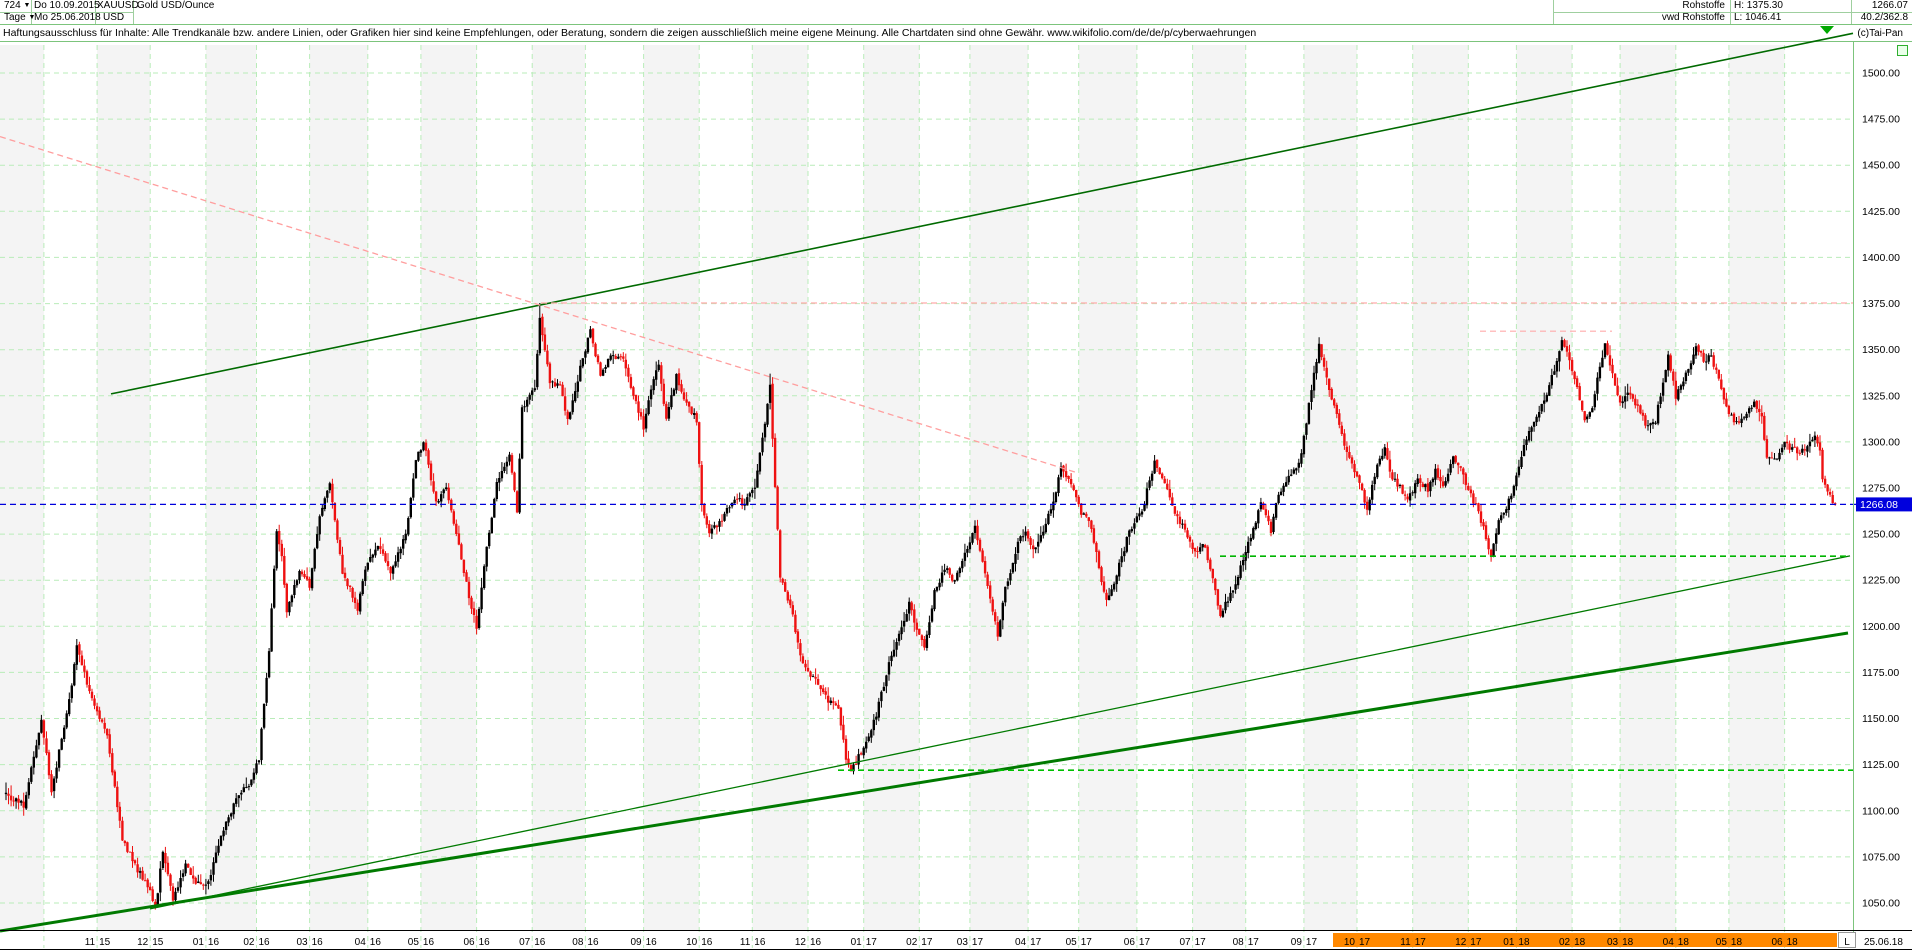 Image resolution: width=1912 pixels, height=952 pixels. What do you see at coordinates (1880, 33) in the screenshot?
I see `copyright-label: (c)Tai-Pan` at bounding box center [1880, 33].